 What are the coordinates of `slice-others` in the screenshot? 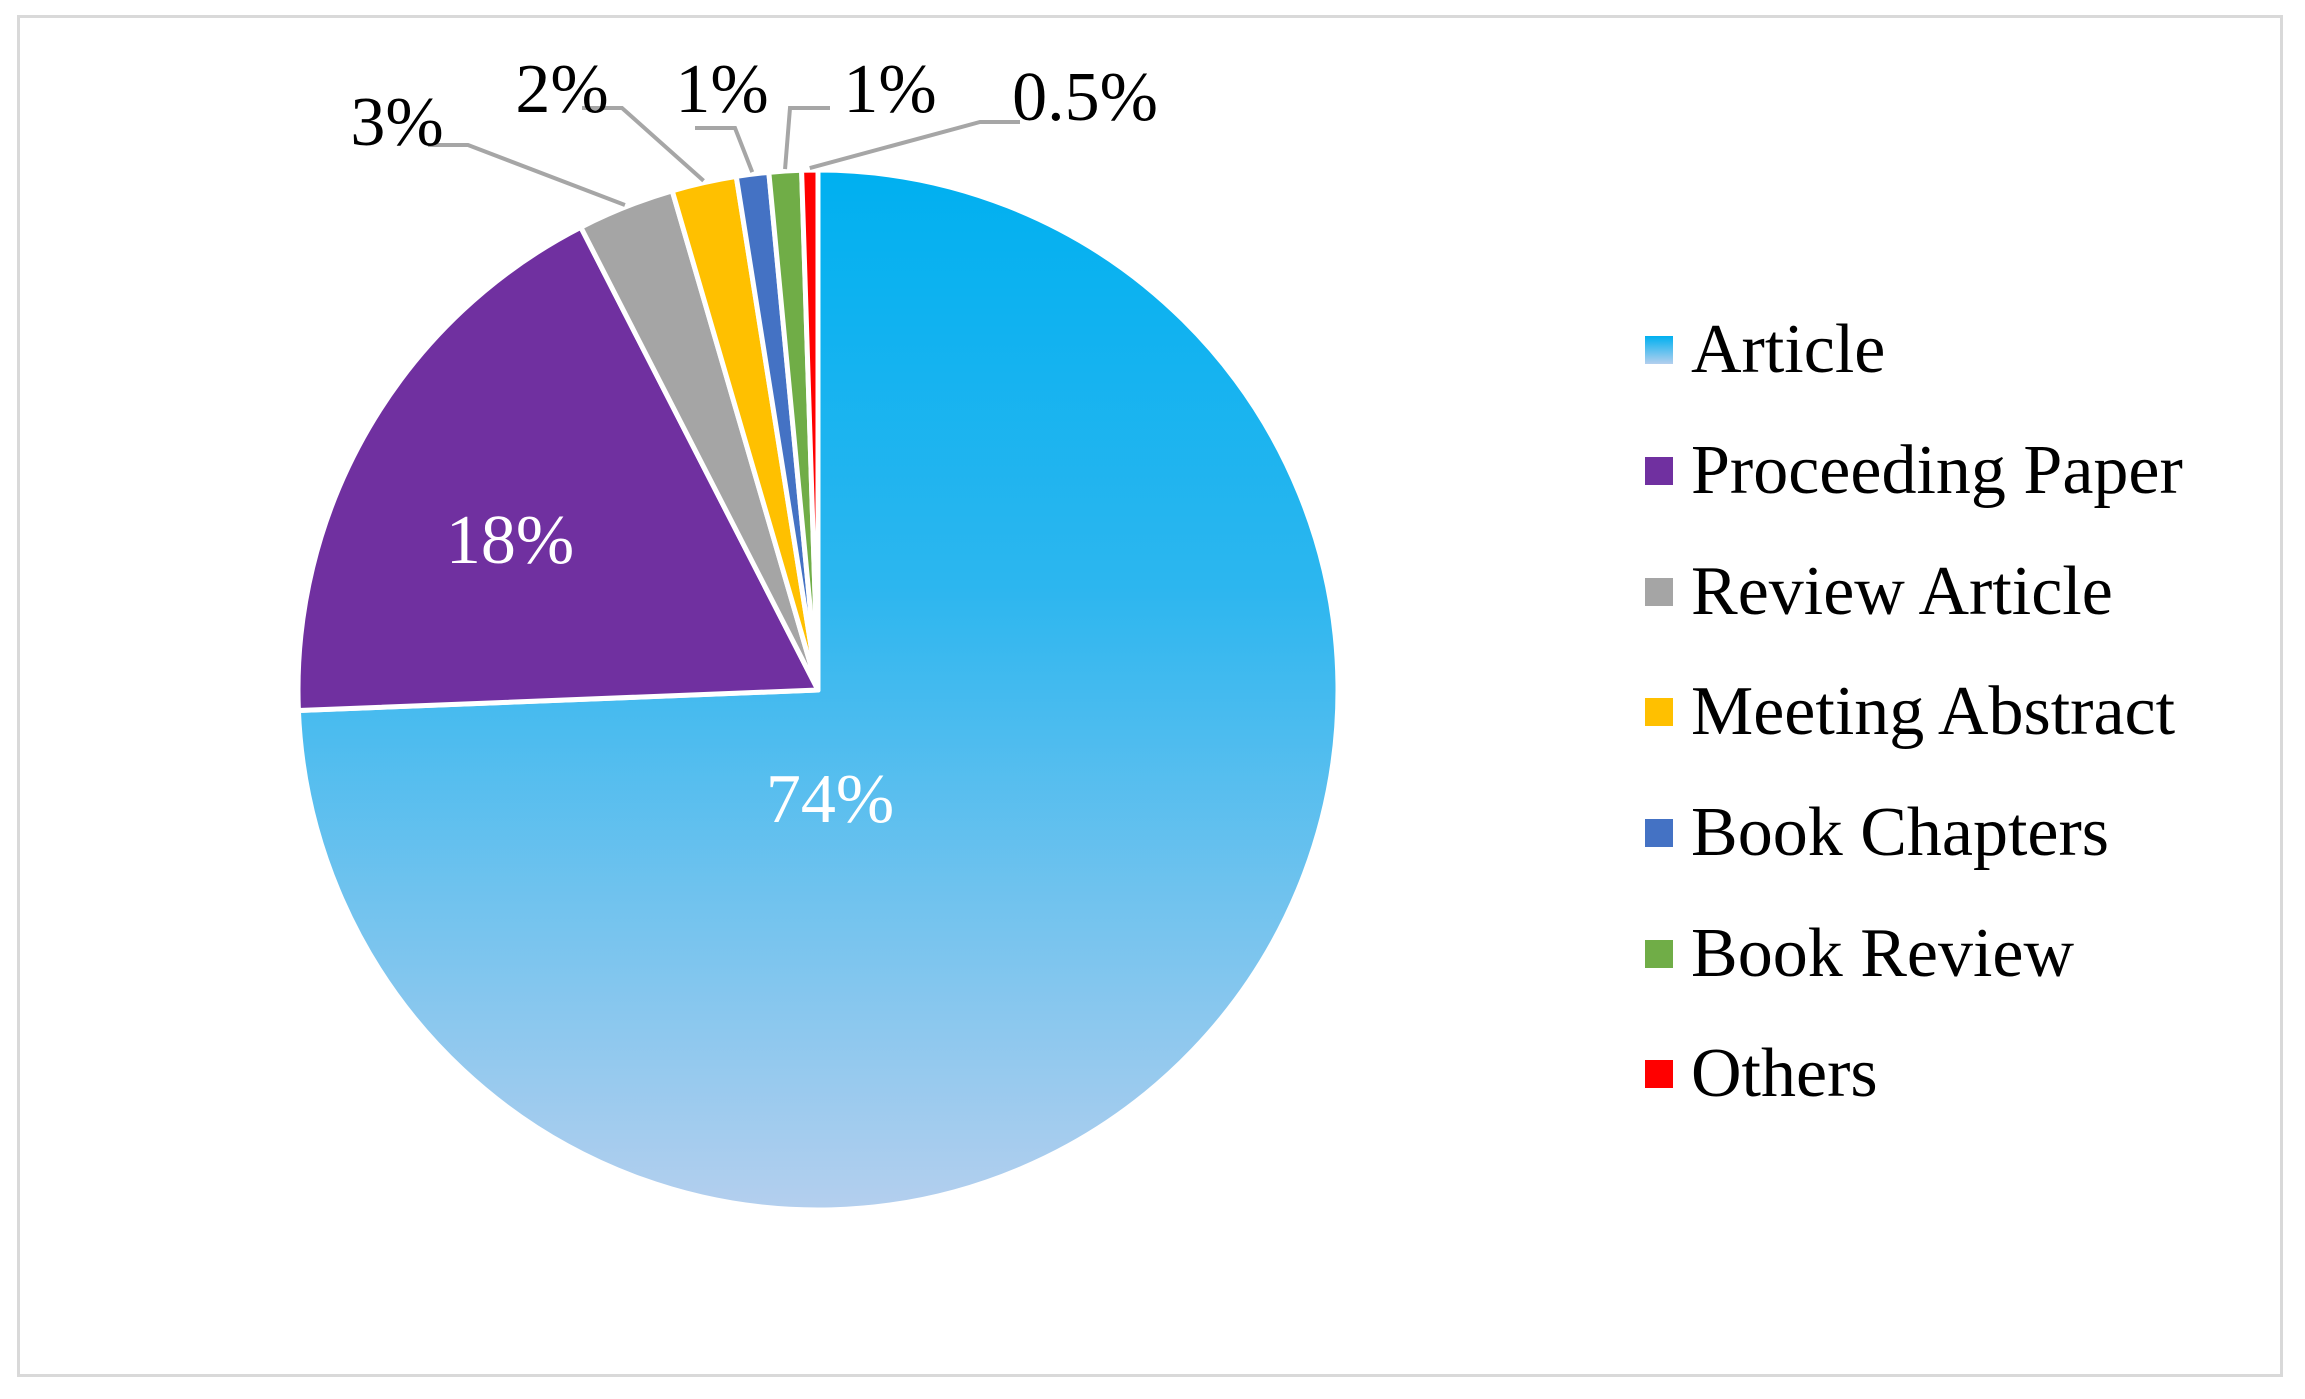 It's located at (810, 430).